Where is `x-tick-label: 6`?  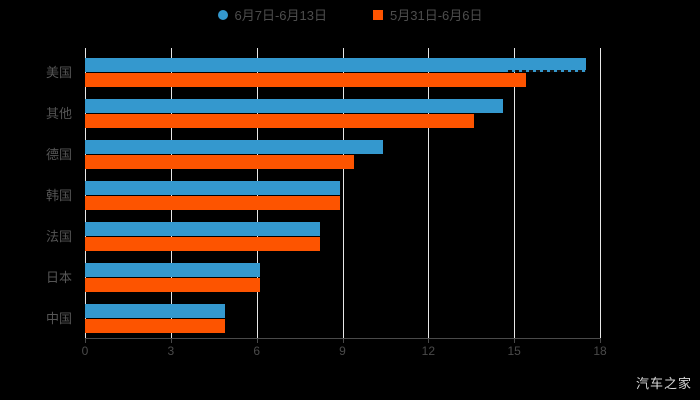
x-tick-label: 6 is located at coordinates (256, 351).